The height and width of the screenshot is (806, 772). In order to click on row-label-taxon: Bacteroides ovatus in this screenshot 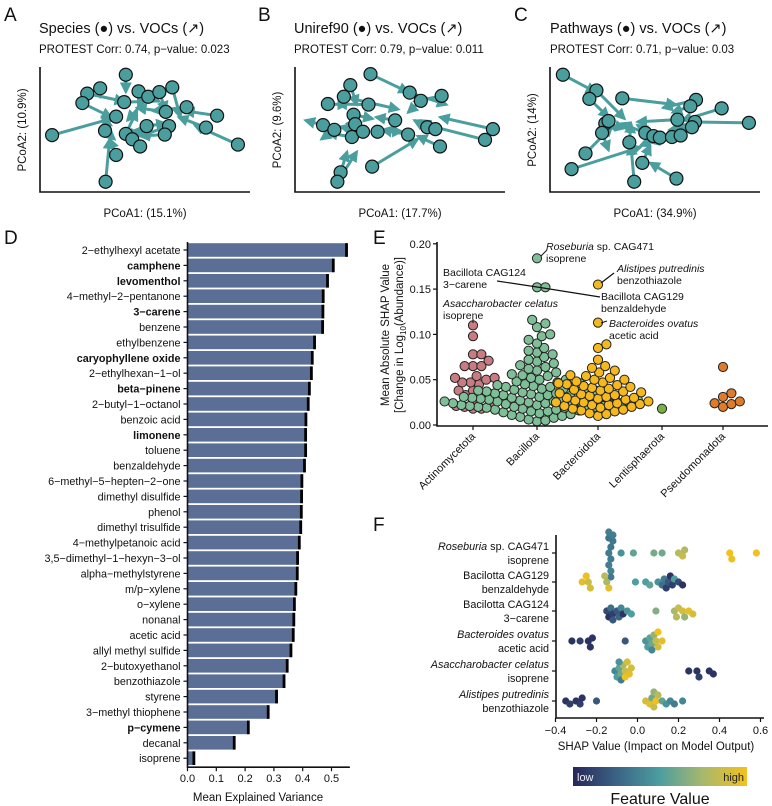, I will do `click(503, 635)`.